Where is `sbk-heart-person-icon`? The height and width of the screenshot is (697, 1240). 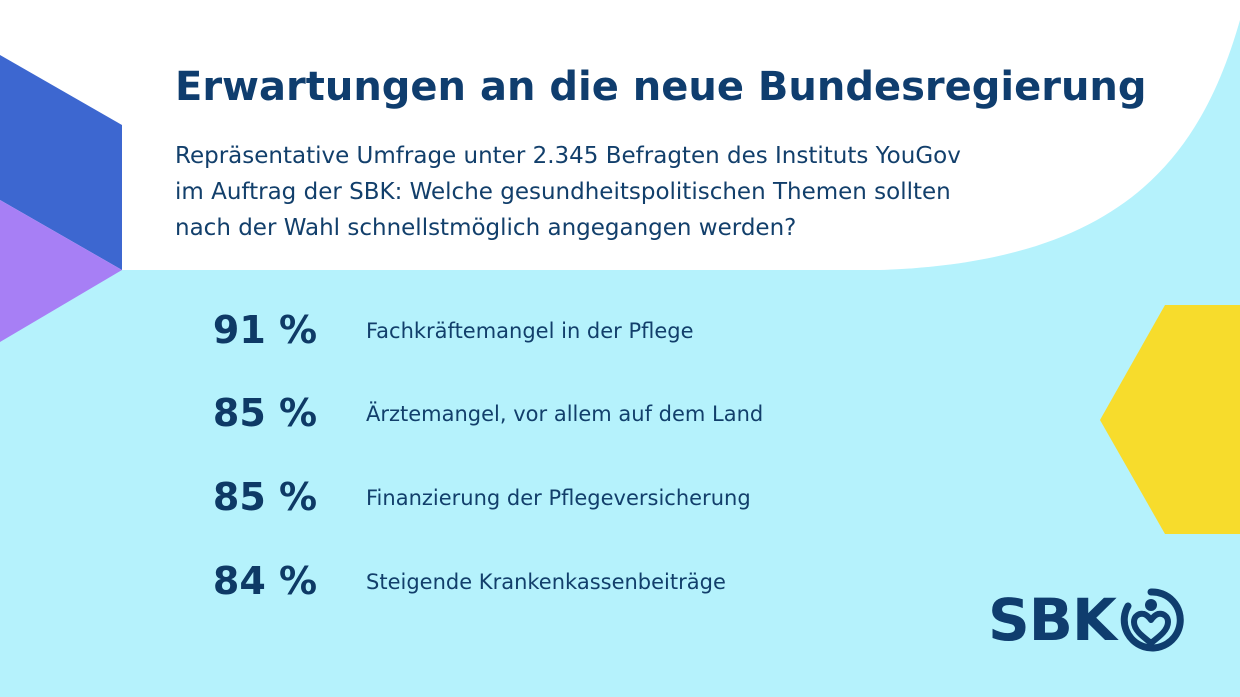 sbk-heart-person-icon is located at coordinates (1152, 620).